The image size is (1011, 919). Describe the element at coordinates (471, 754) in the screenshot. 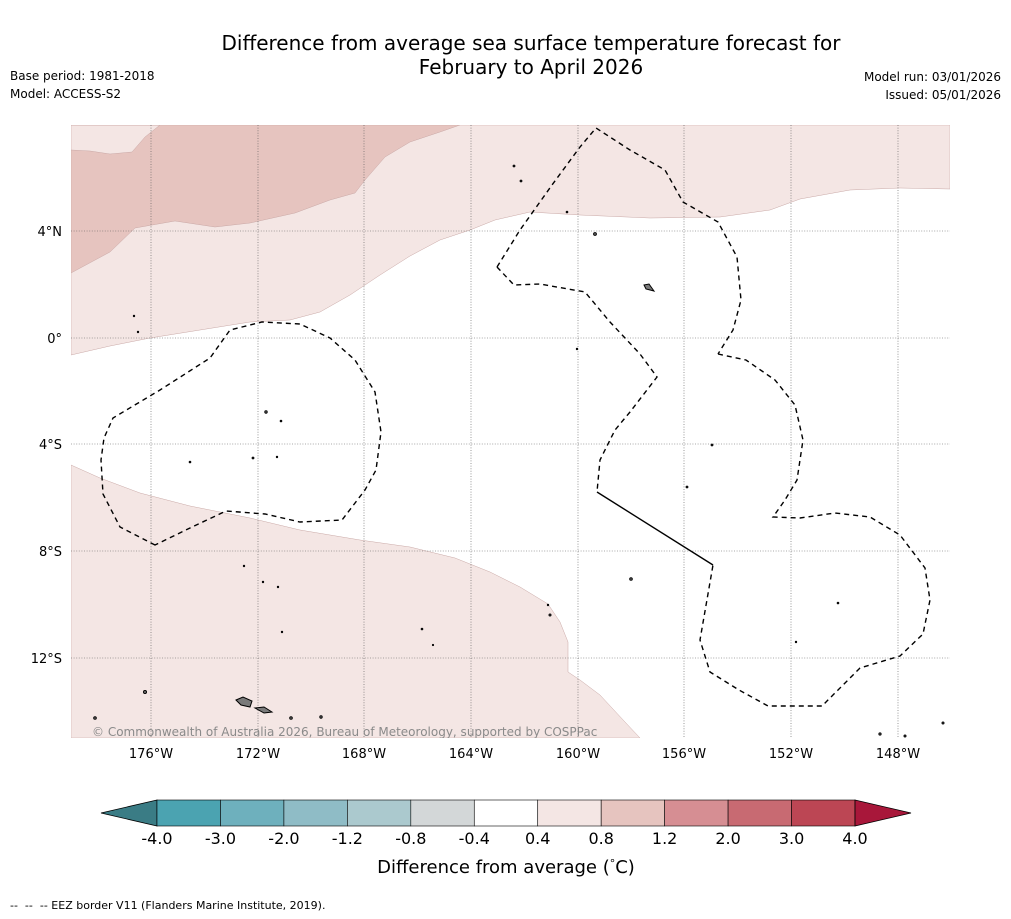

I see `lon-label: 164°W` at that location.